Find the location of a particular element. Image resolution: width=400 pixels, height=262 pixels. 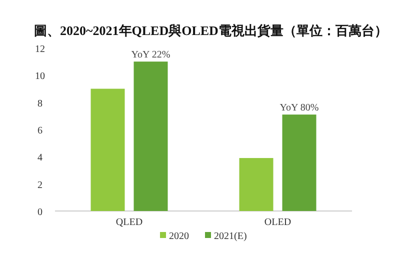

y-tick-label: 4 is located at coordinates (40, 158).